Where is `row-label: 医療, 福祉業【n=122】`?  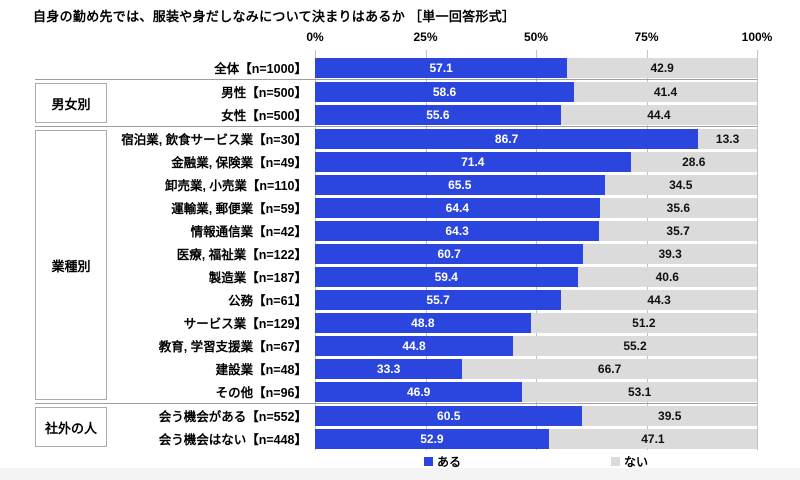
row-label: 医療, 福祉業【n=122】 is located at coordinates (241, 255).